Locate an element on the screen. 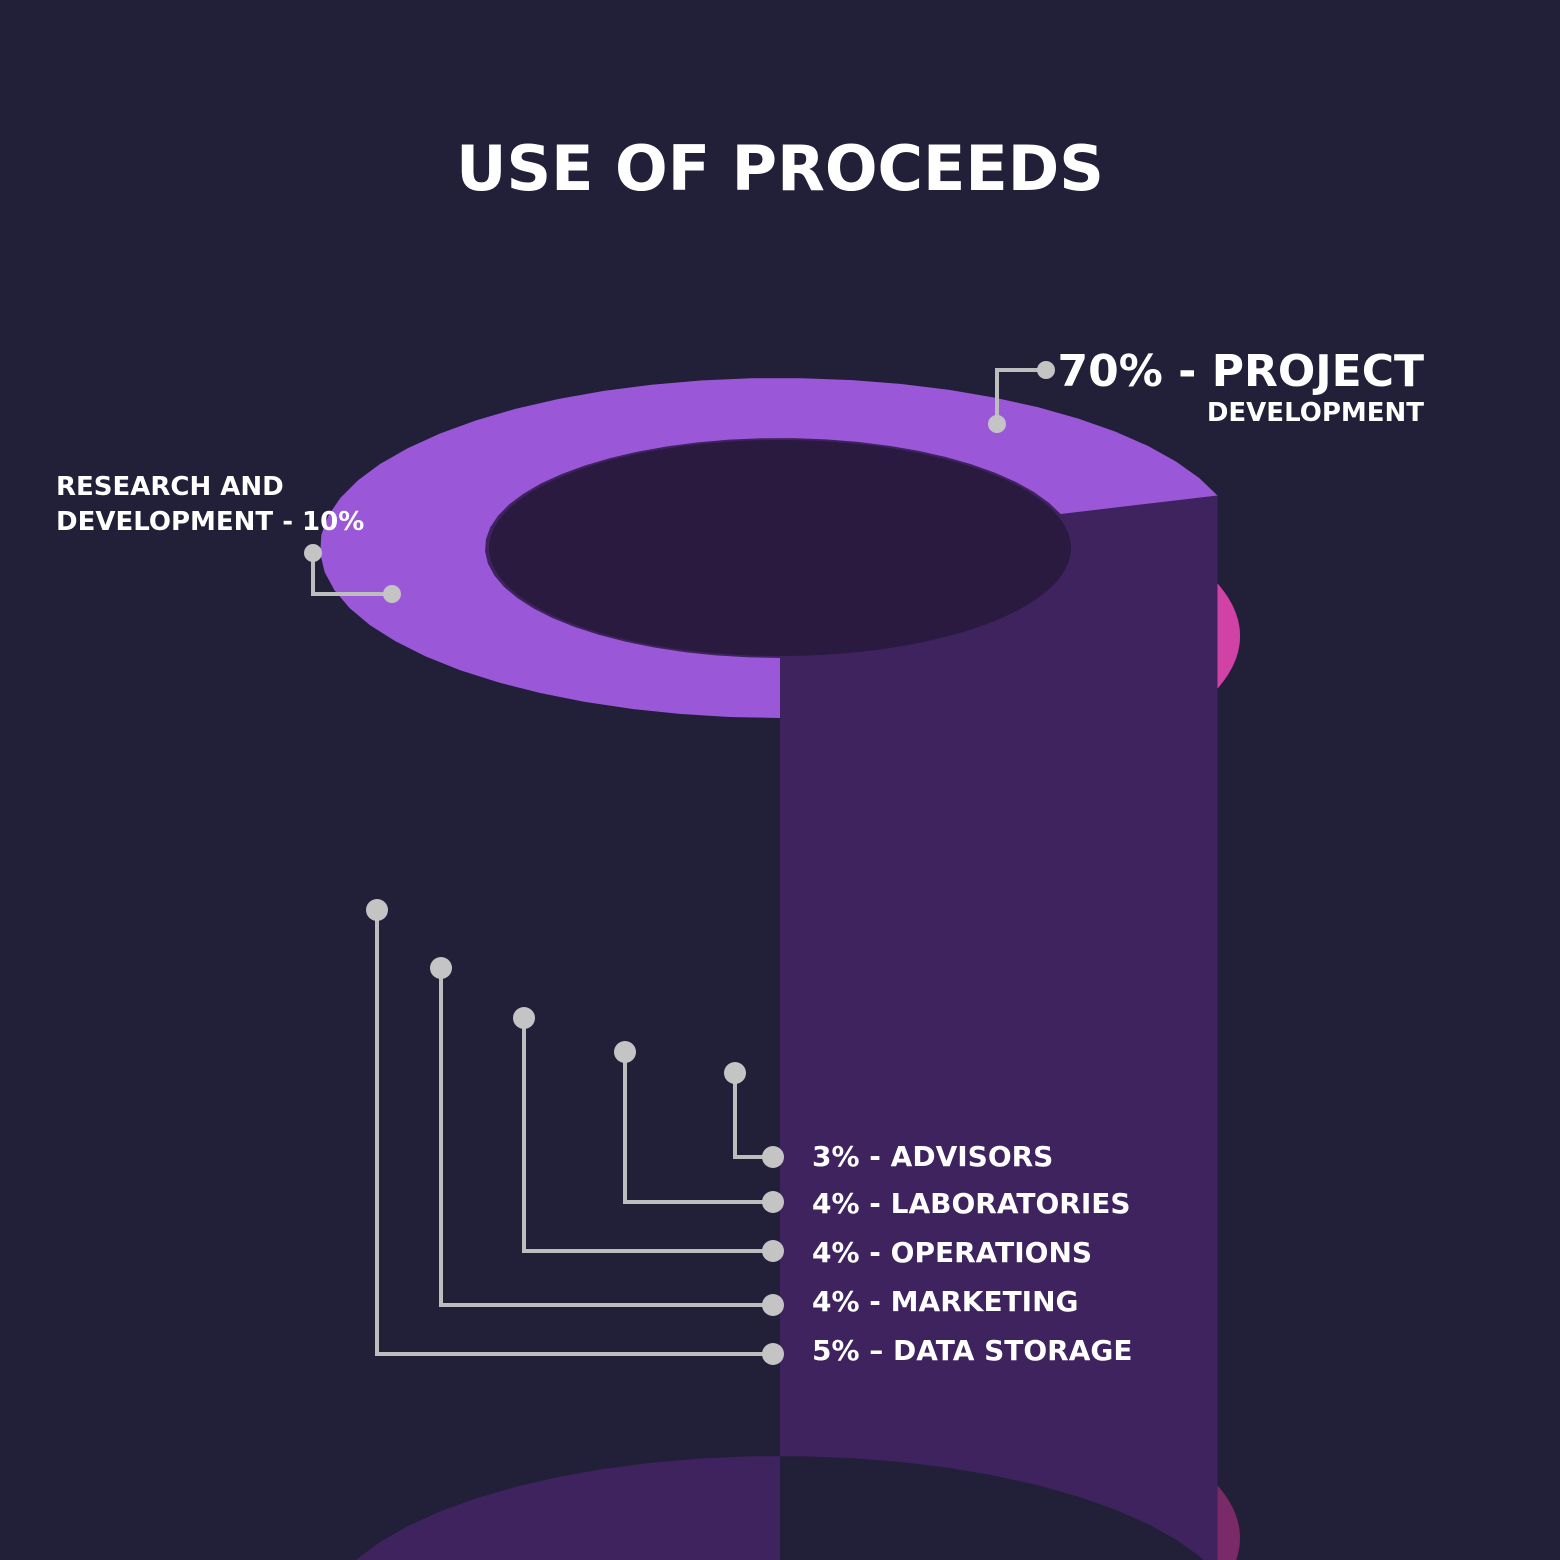  slice-label-advisors: 3% - ADVISORS is located at coordinates (932, 1156).